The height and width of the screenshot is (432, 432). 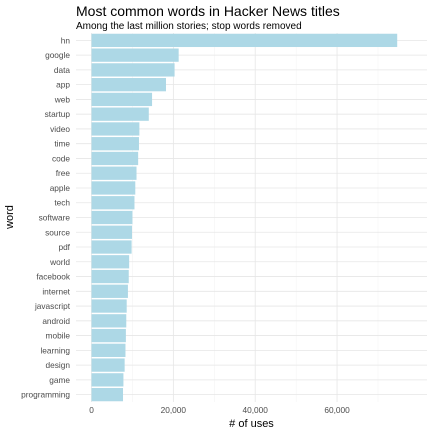 What do you see at coordinates (122, 99) in the screenshot?
I see `bar-web` at bounding box center [122, 99].